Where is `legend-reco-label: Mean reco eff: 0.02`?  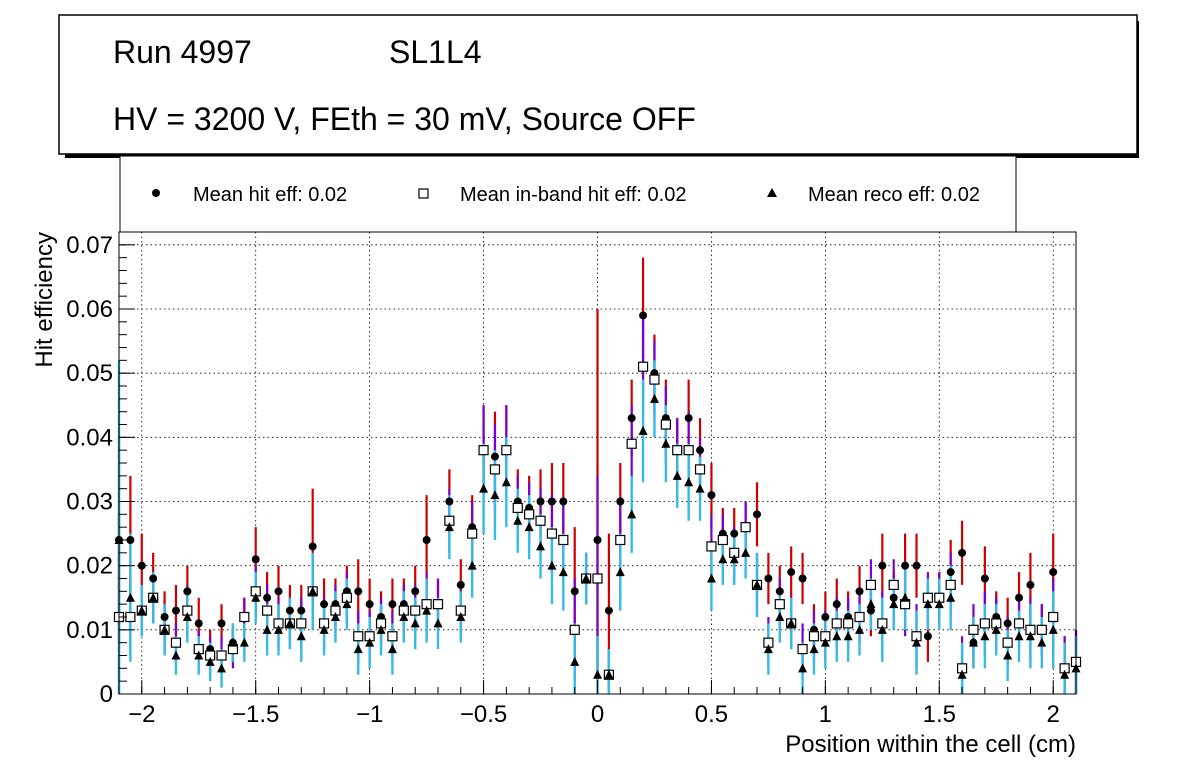 legend-reco-label: Mean reco eff: 0.02 is located at coordinates (894, 195).